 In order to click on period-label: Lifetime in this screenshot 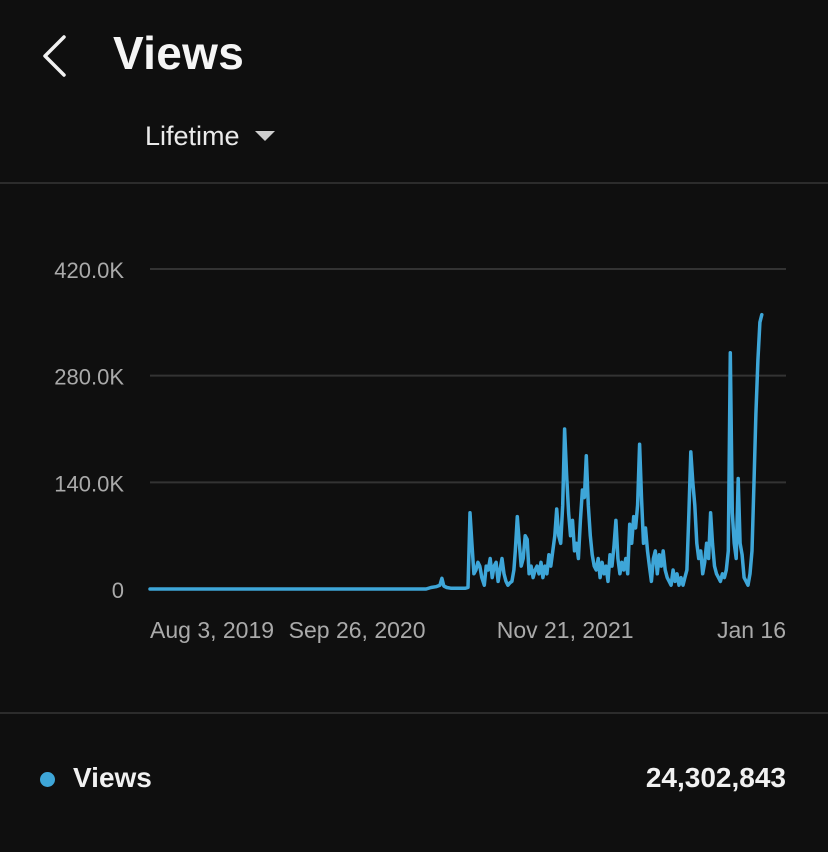, I will do `click(192, 135)`.